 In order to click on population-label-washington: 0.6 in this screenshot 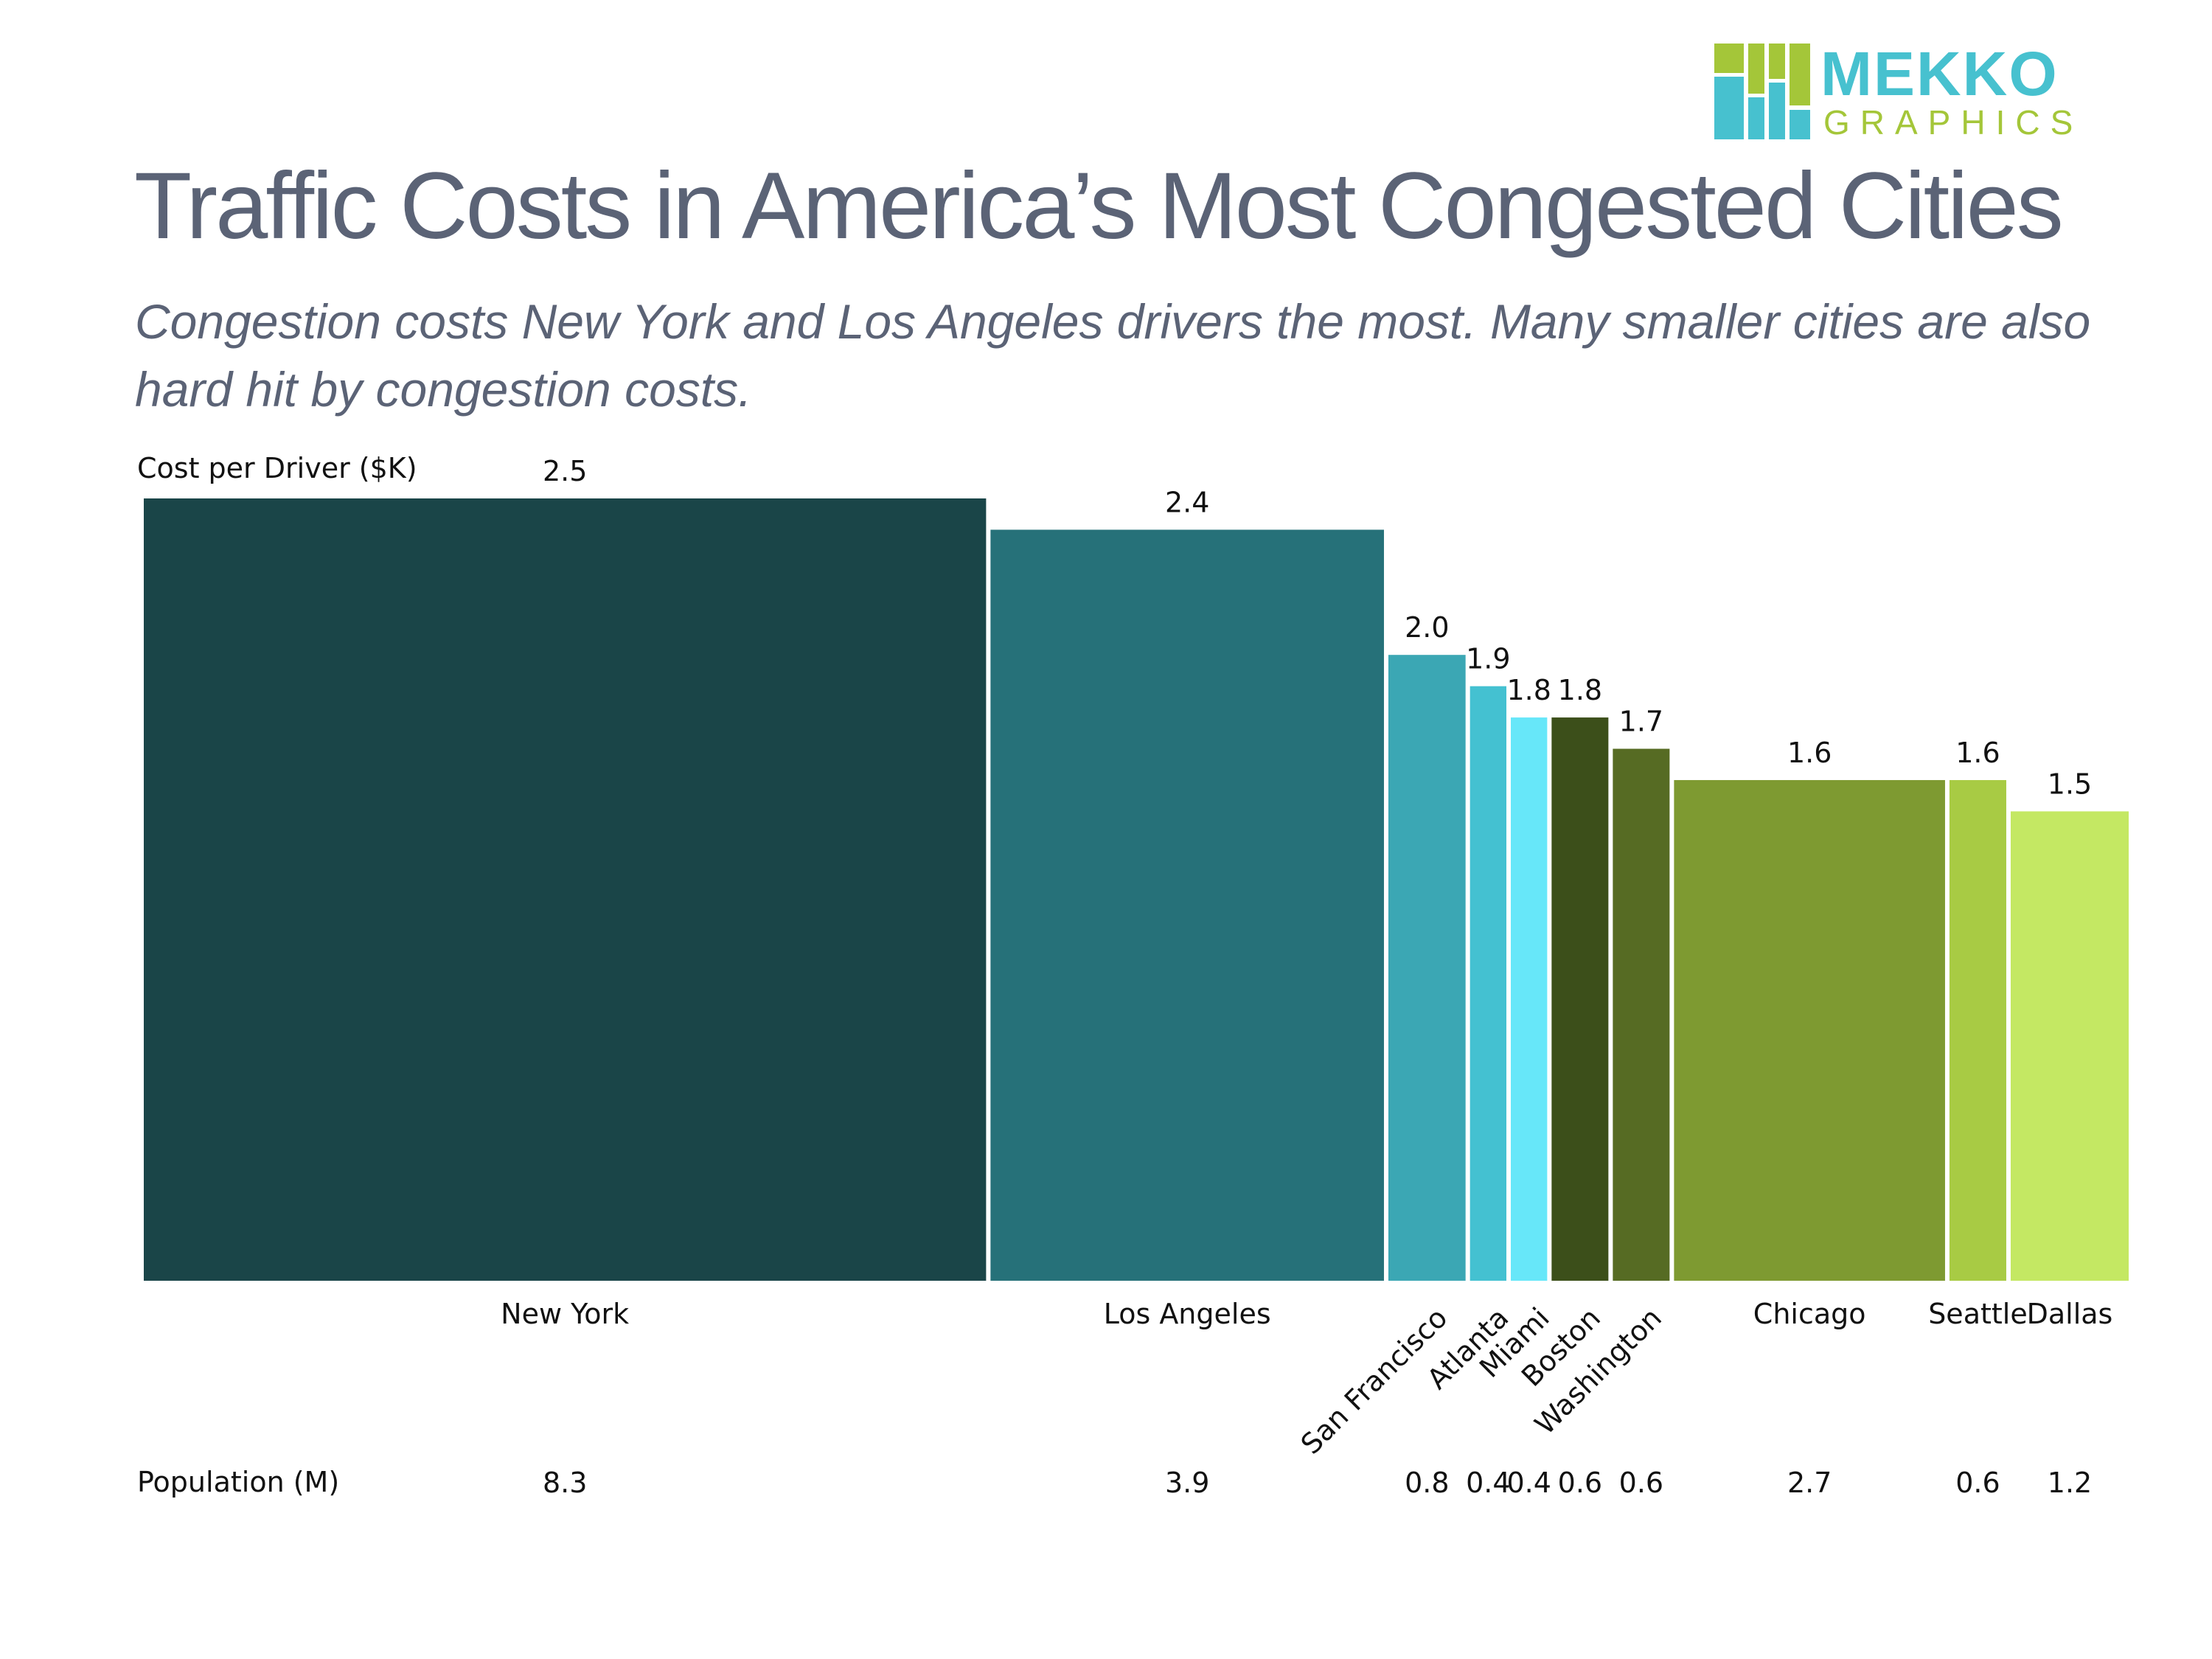, I will do `click(1641, 1483)`.